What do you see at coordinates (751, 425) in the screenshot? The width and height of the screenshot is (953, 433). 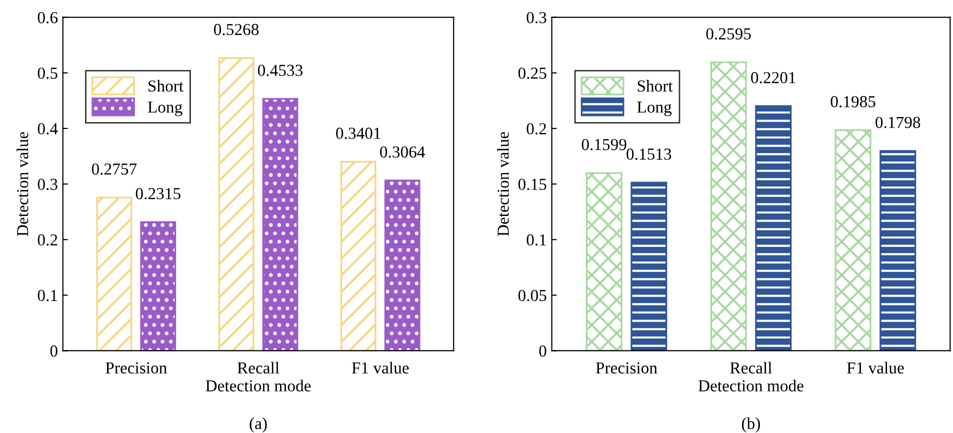 I see `text: (b)` at bounding box center [751, 425].